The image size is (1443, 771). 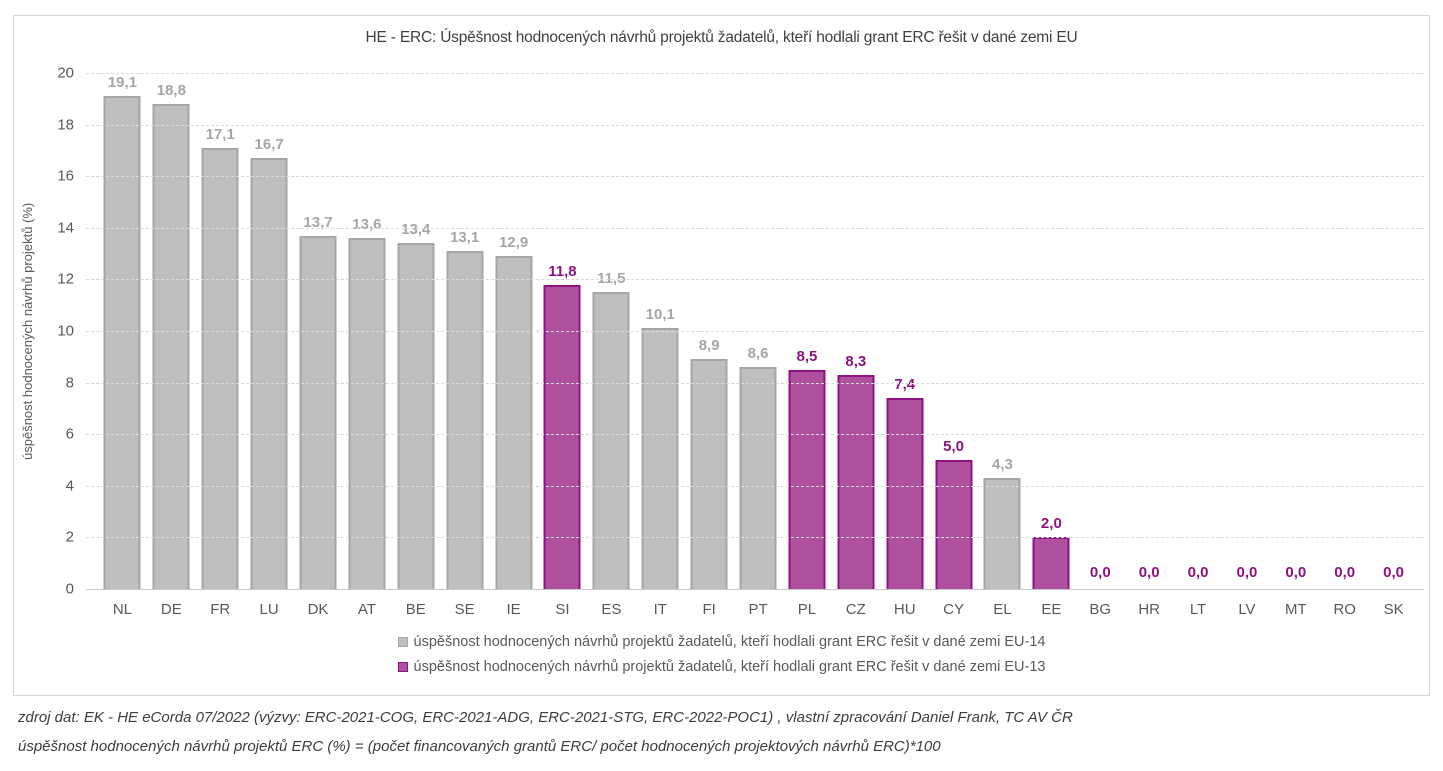 What do you see at coordinates (269, 144) in the screenshot?
I see `bar-value-label: 16,7` at bounding box center [269, 144].